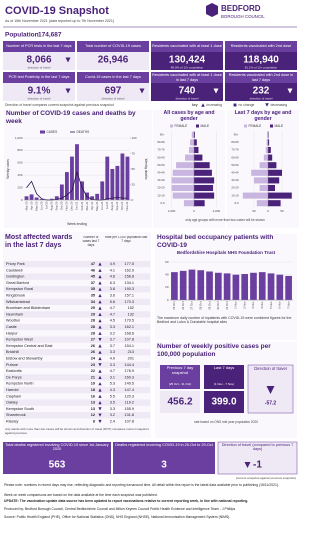 The height and width of the screenshot is (533, 320). Describe the element at coordinates (14, 314) in the screenshot. I see `ward-name: Newnham` at that location.